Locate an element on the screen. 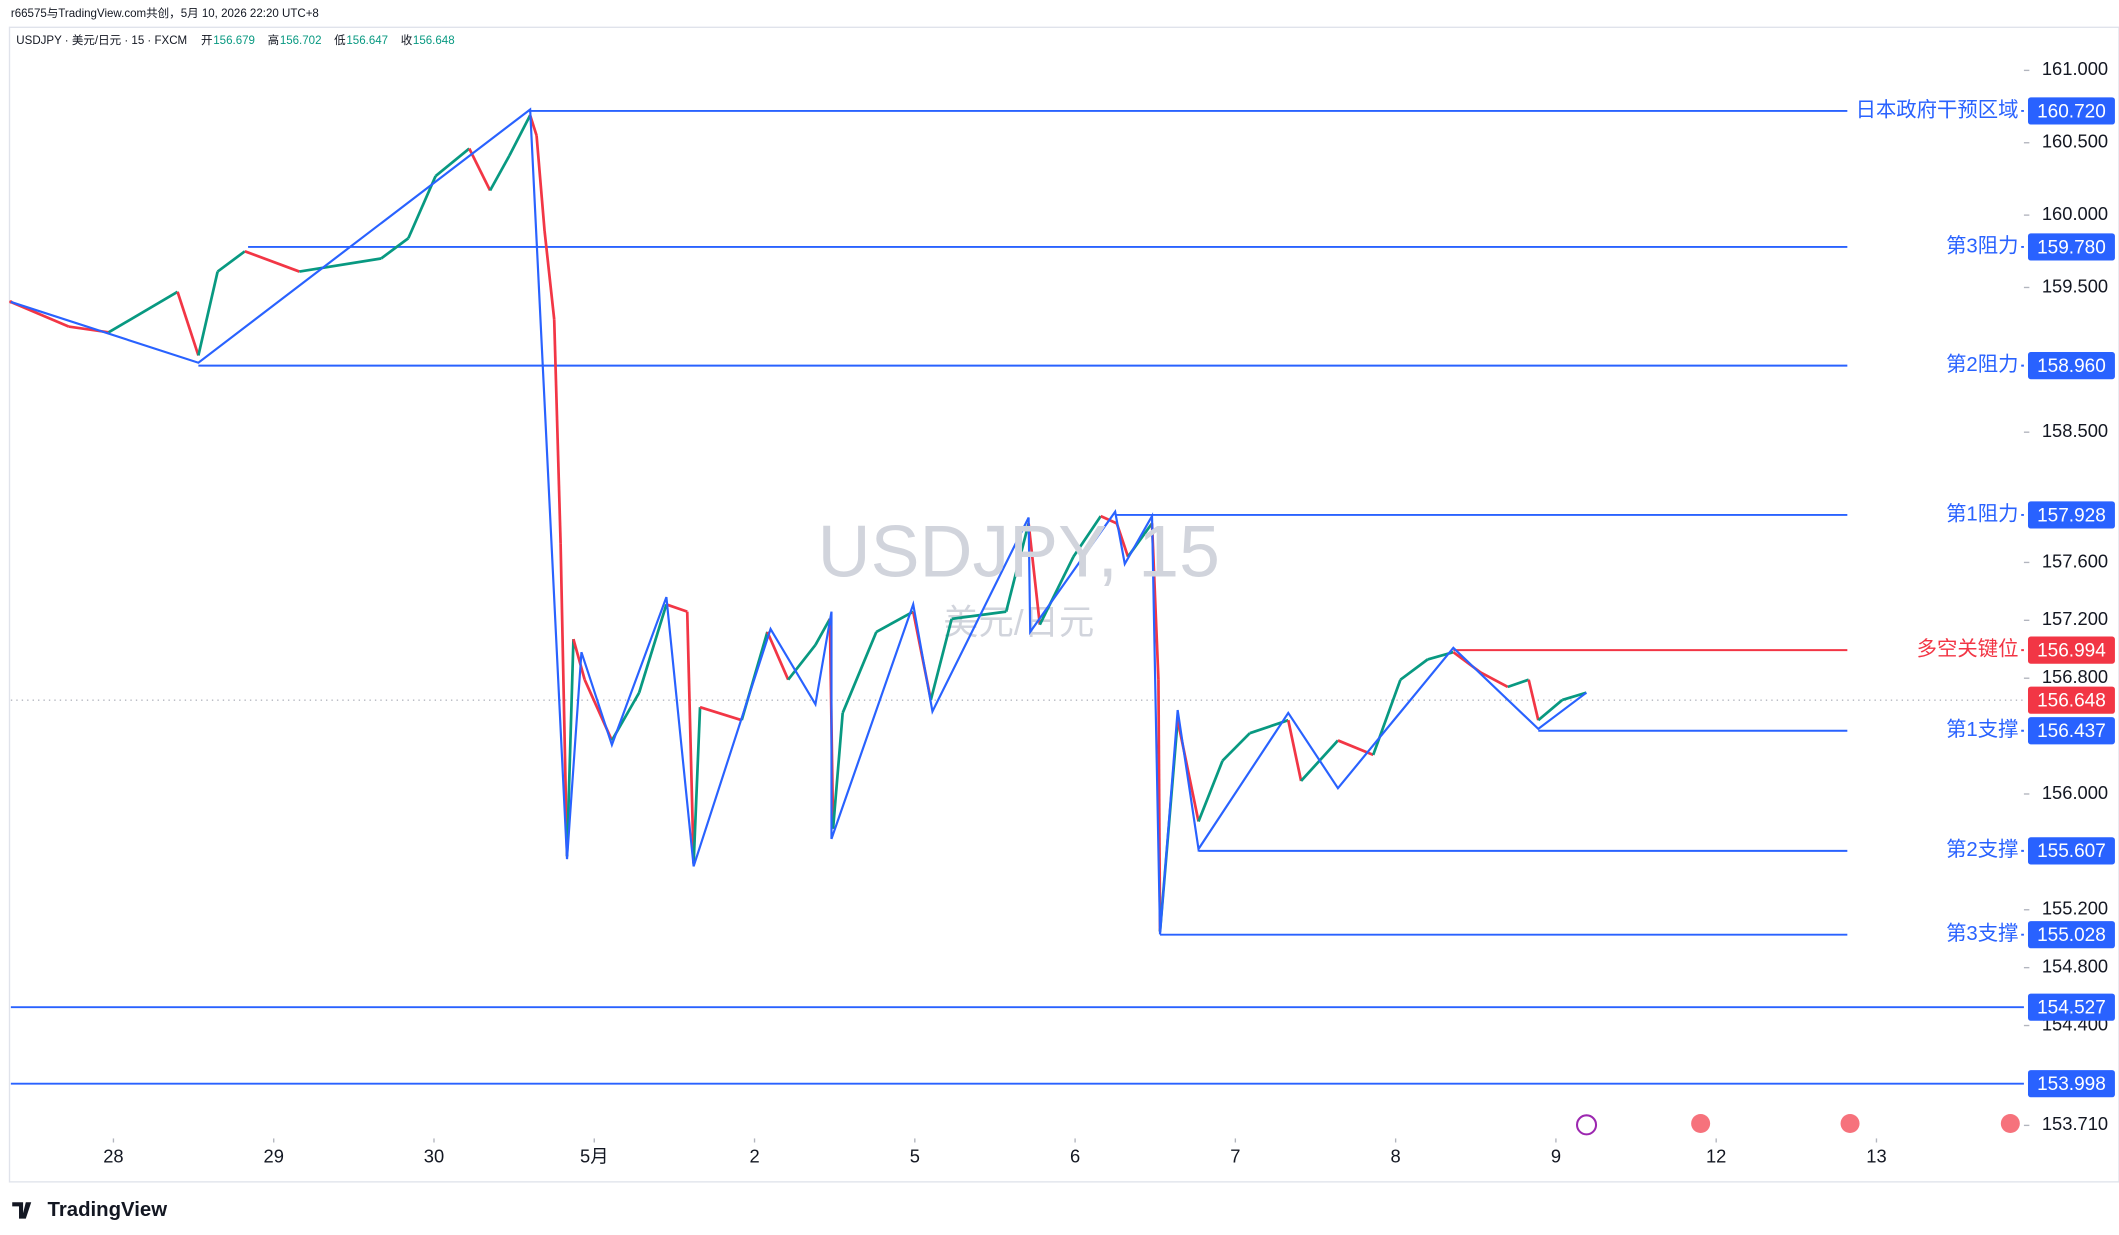 This screenshot has width=2119, height=1235. ohlc-name: 开 is located at coordinates (207, 41).